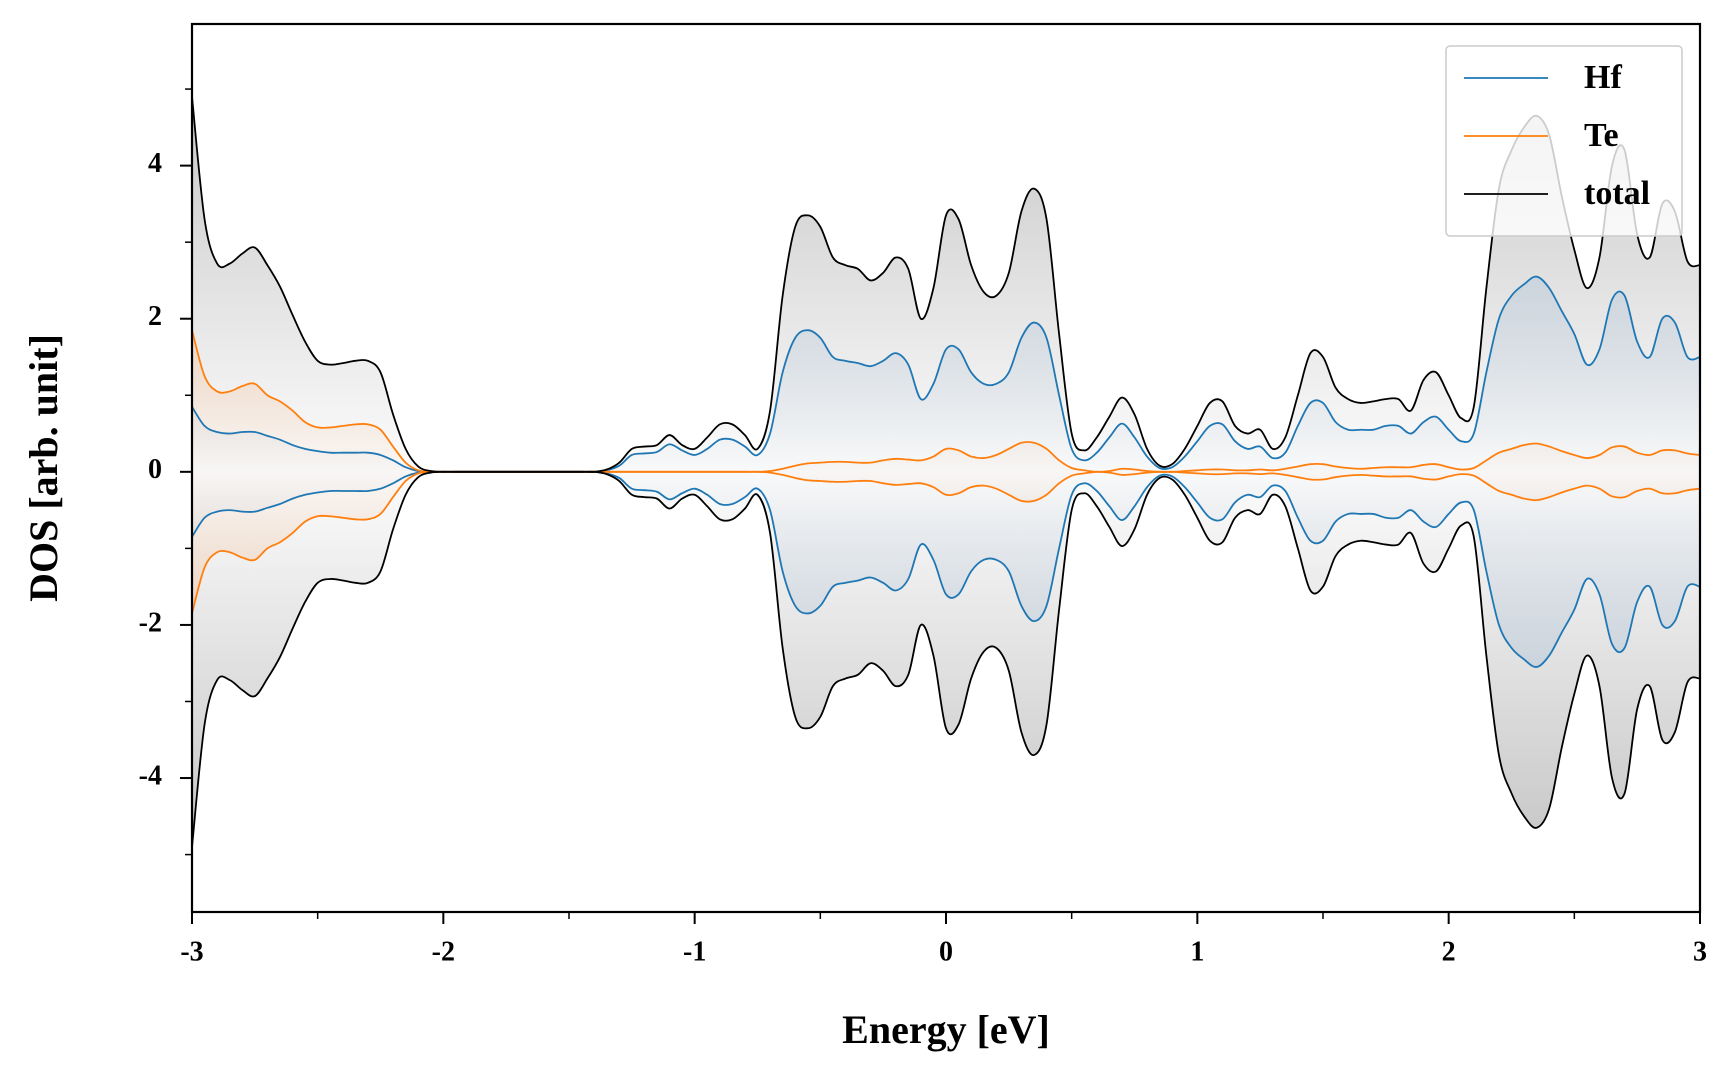 The width and height of the screenshot is (1728, 1080). What do you see at coordinates (150, 775) in the screenshot?
I see `y-tick-label: -4` at bounding box center [150, 775].